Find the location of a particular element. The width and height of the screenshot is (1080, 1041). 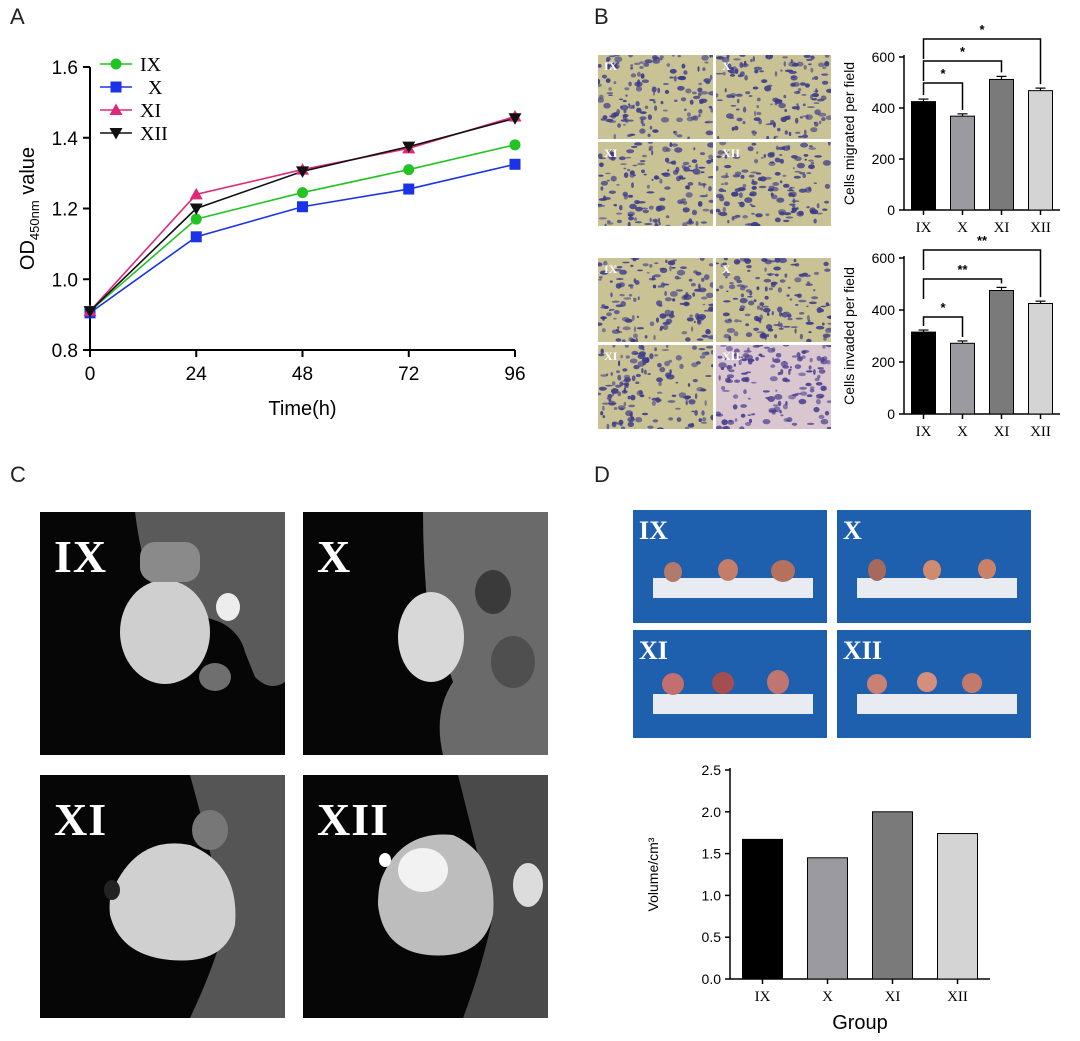

y-tick-label: 0.5 is located at coordinates (712, 937).